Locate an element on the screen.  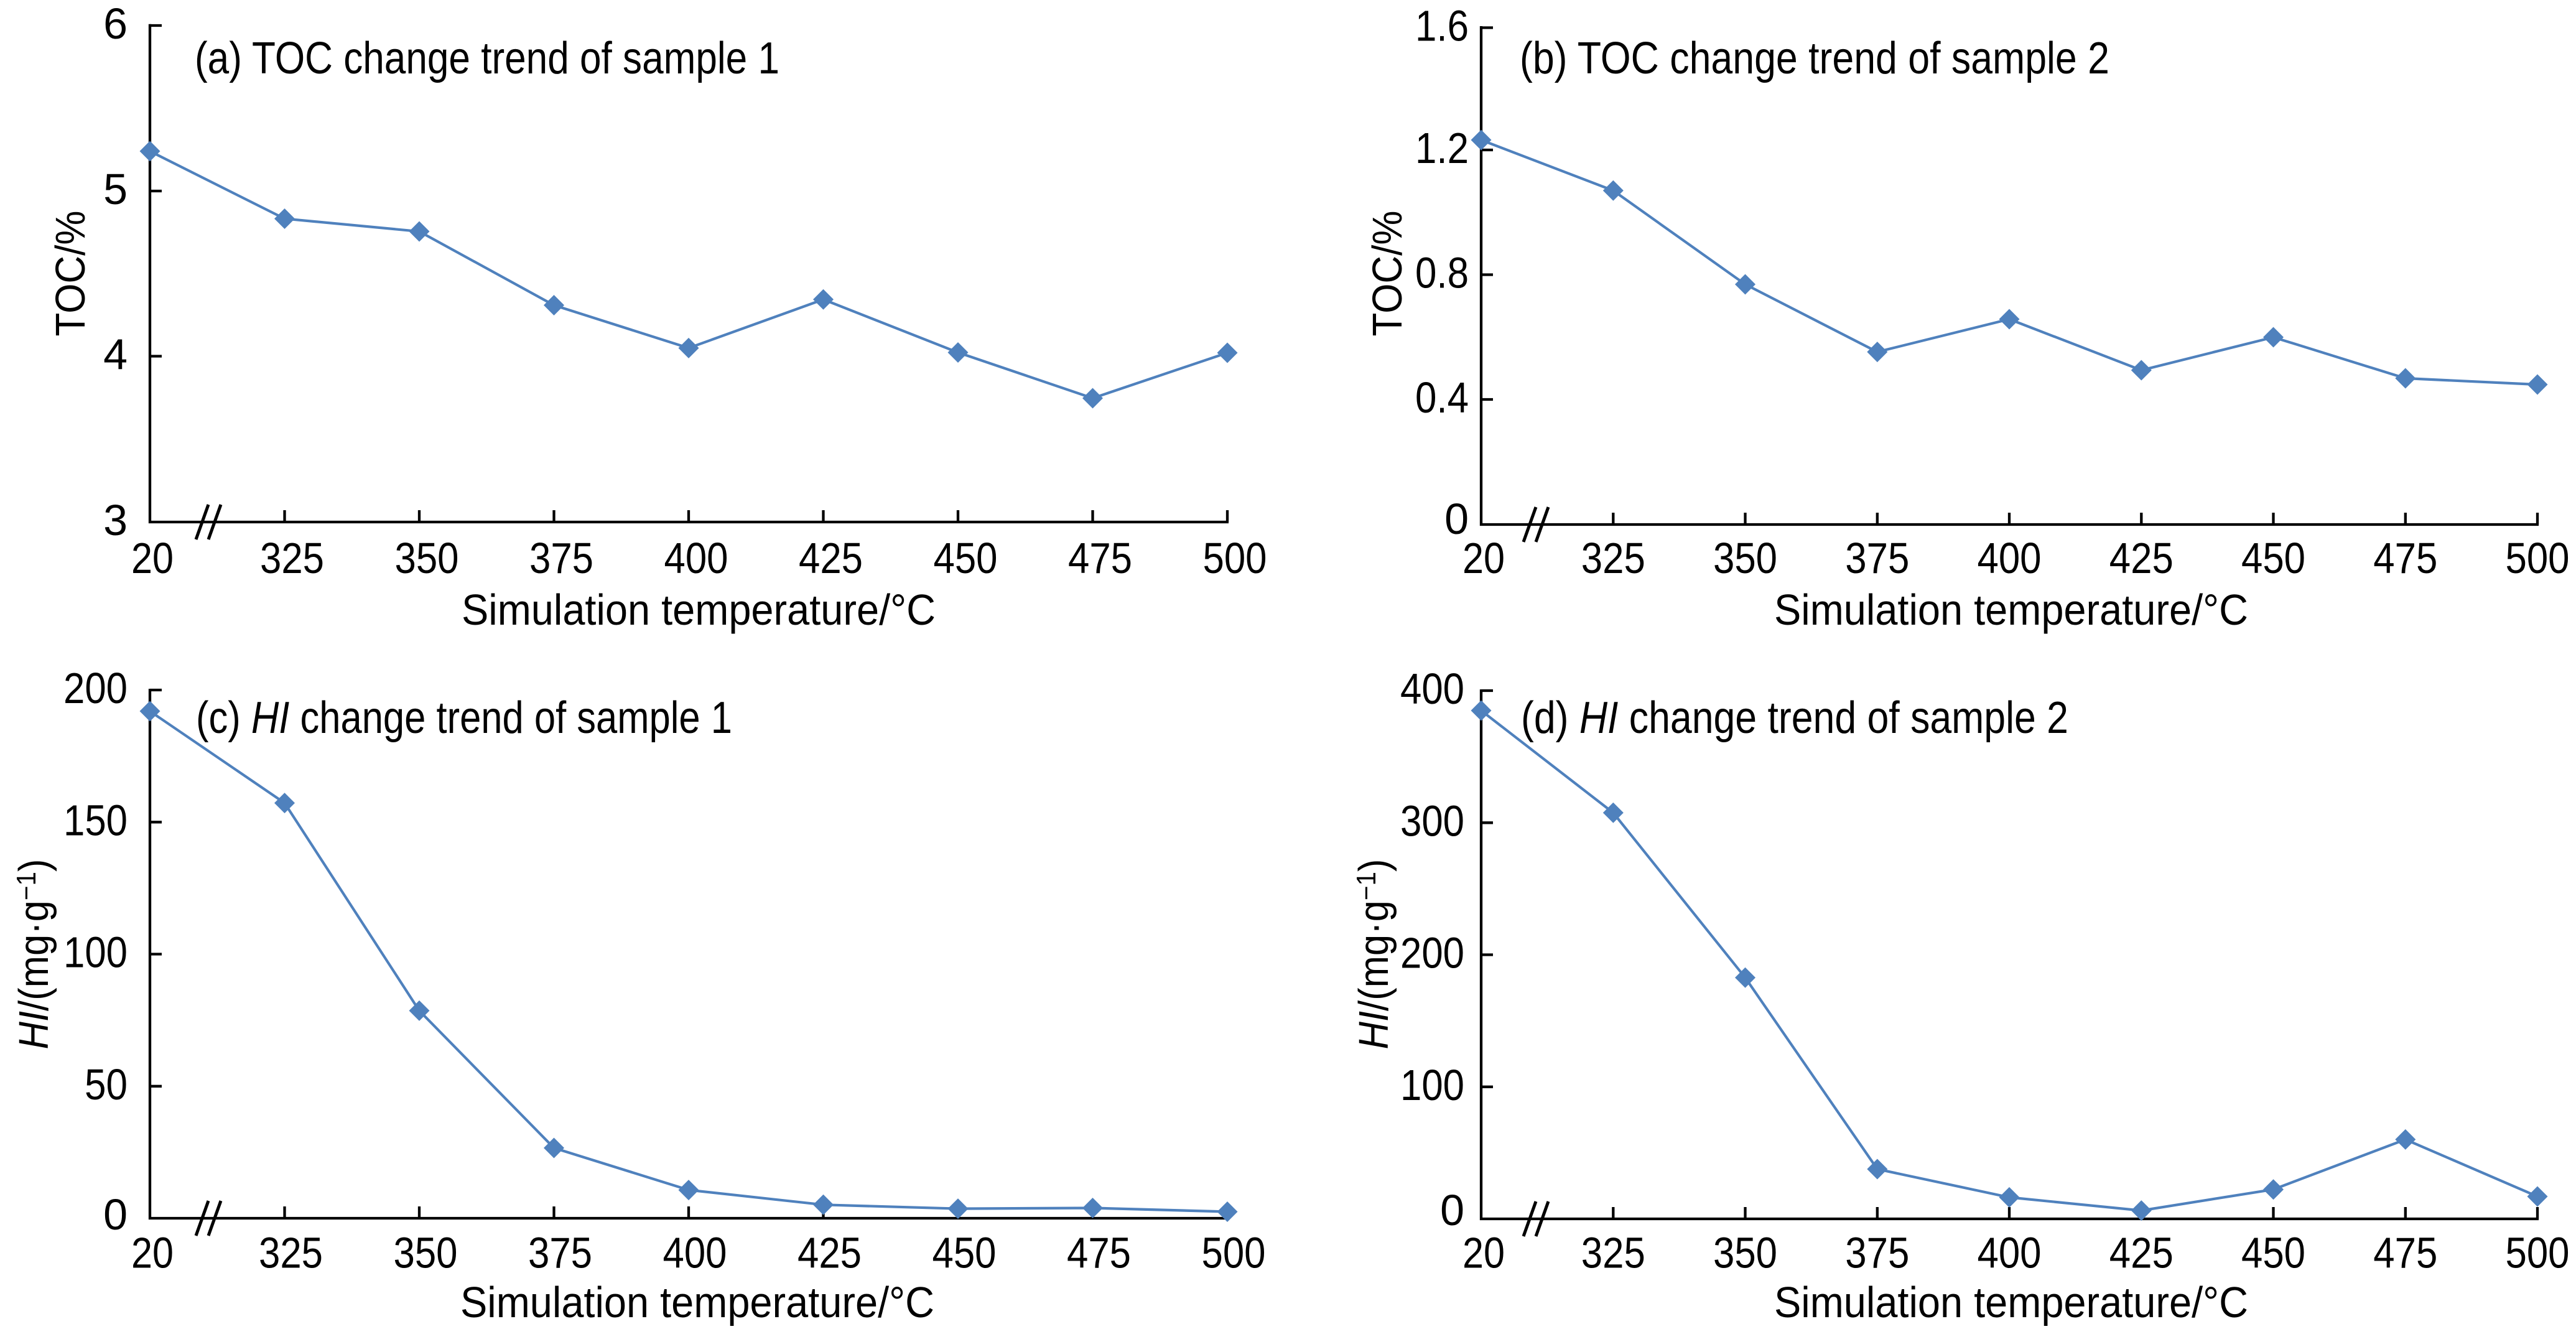
svg-text: 0.4 is located at coordinates (1442, 398).